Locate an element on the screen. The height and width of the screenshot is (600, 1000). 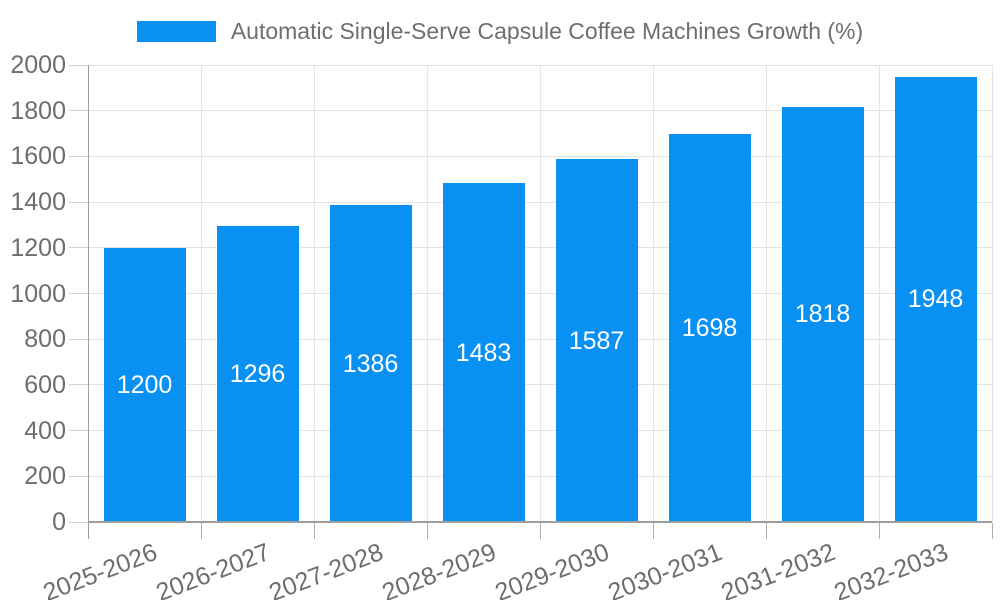
bar: 1698 is located at coordinates (709, 328).